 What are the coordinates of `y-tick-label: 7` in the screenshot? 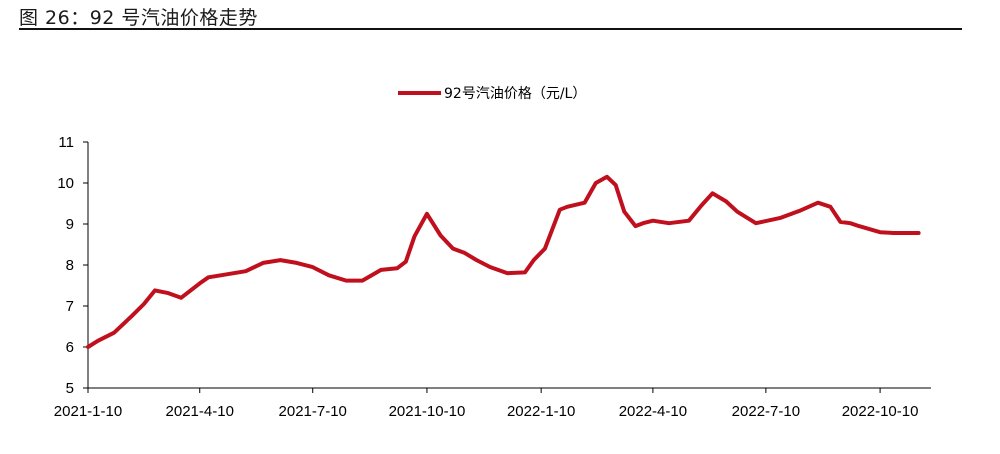 It's located at (70, 306).